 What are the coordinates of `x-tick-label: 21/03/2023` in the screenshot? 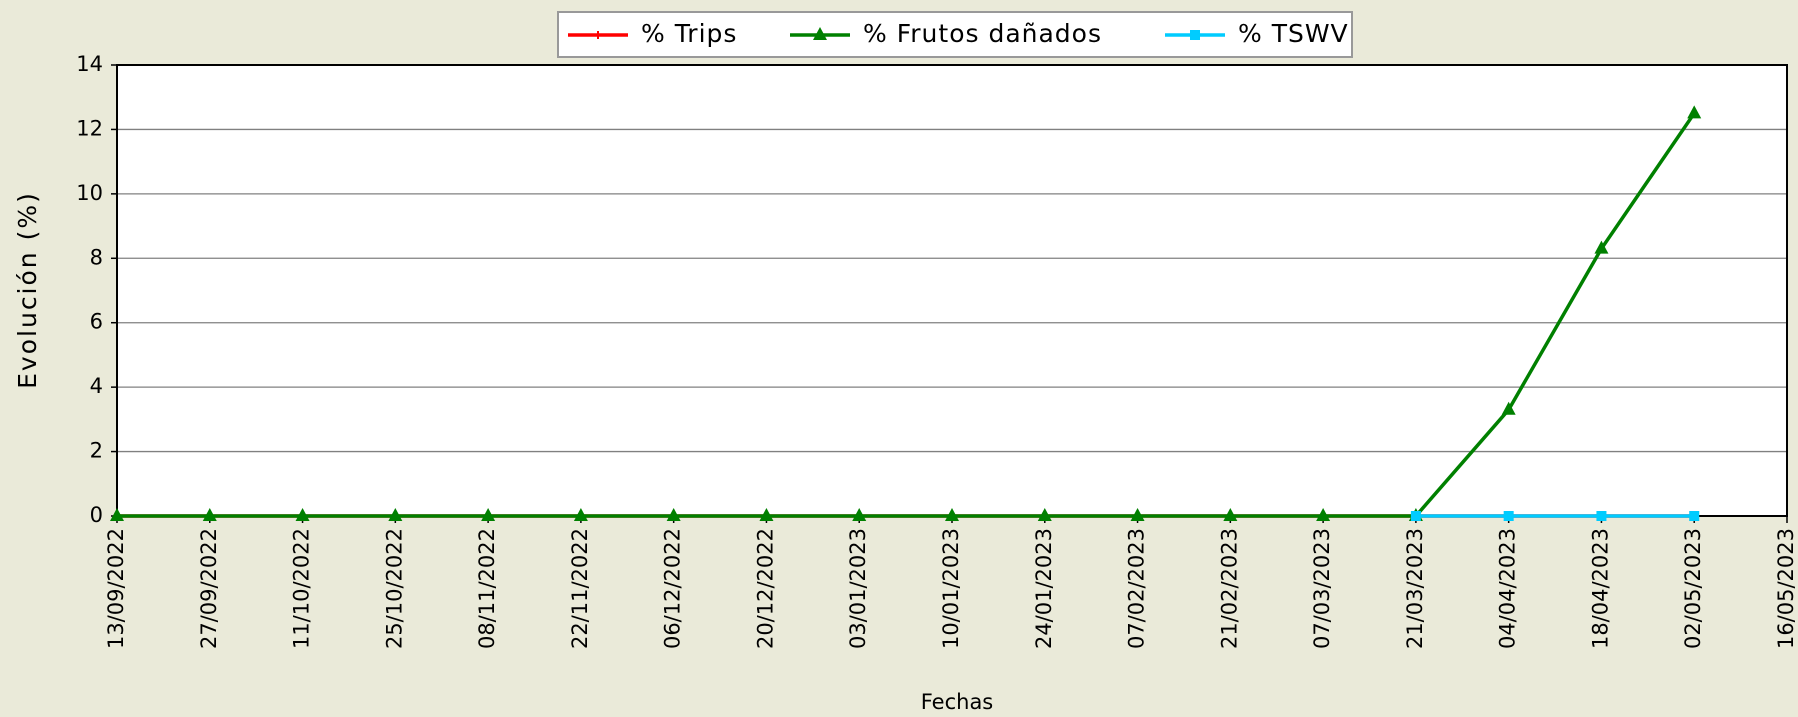 It's located at (1415, 588).